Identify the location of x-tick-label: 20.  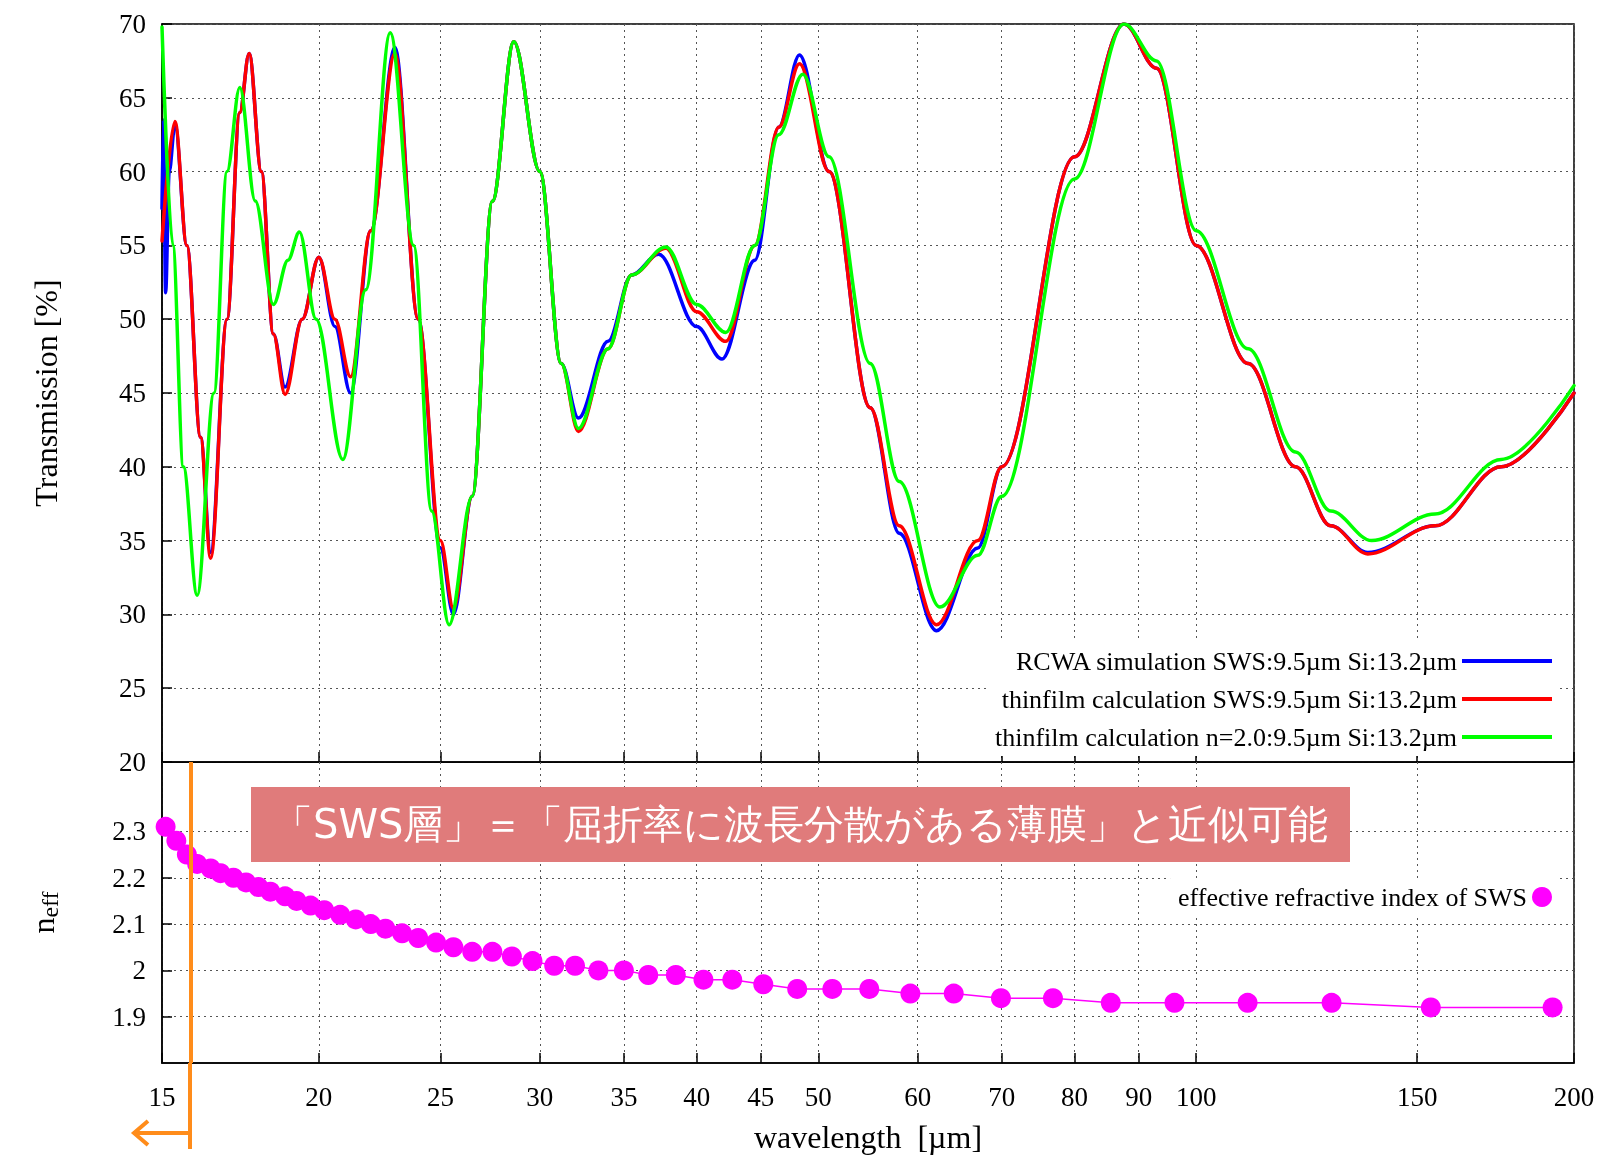
(319, 1096).